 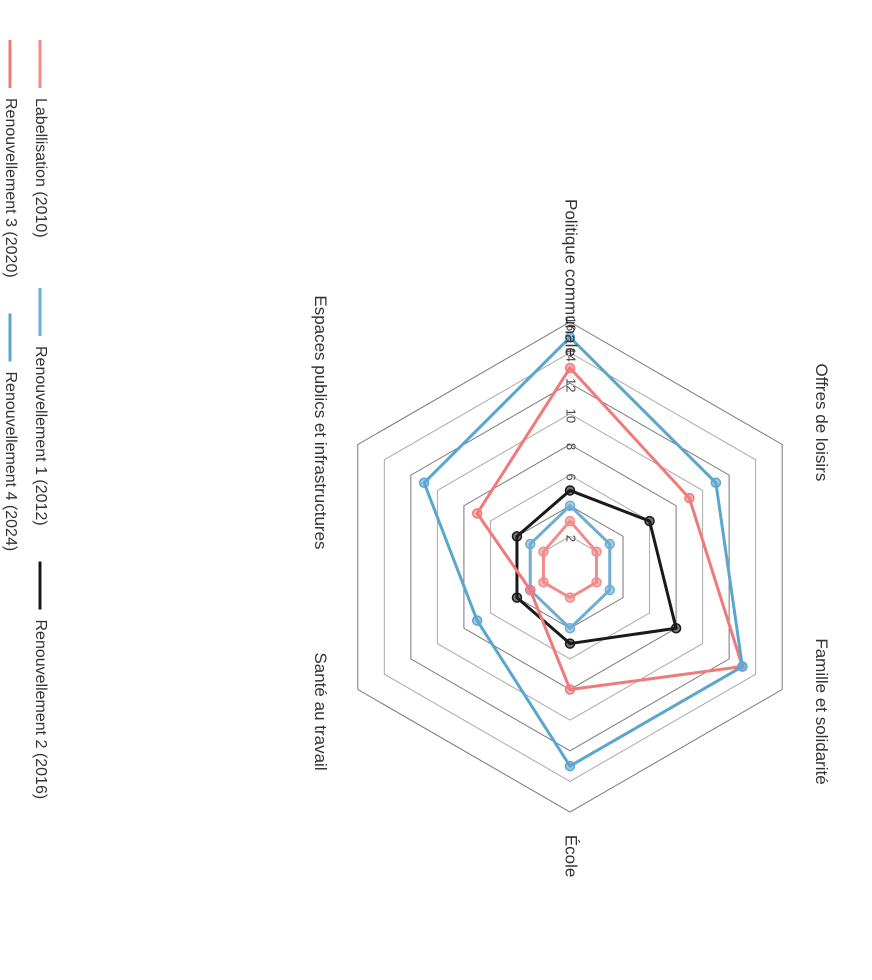 I want to click on data-point-renouvellement-4-2024-sante-au-travail, so click(x=477, y=620).